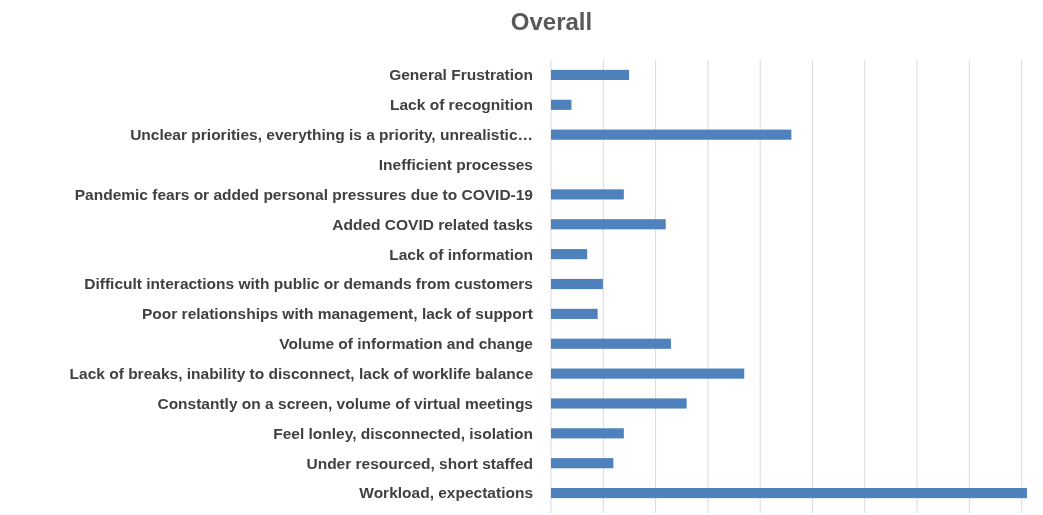  Describe the element at coordinates (308, 284) in the screenshot. I see `y-tick-label: Difficult interactions with public or demands from customers` at that location.